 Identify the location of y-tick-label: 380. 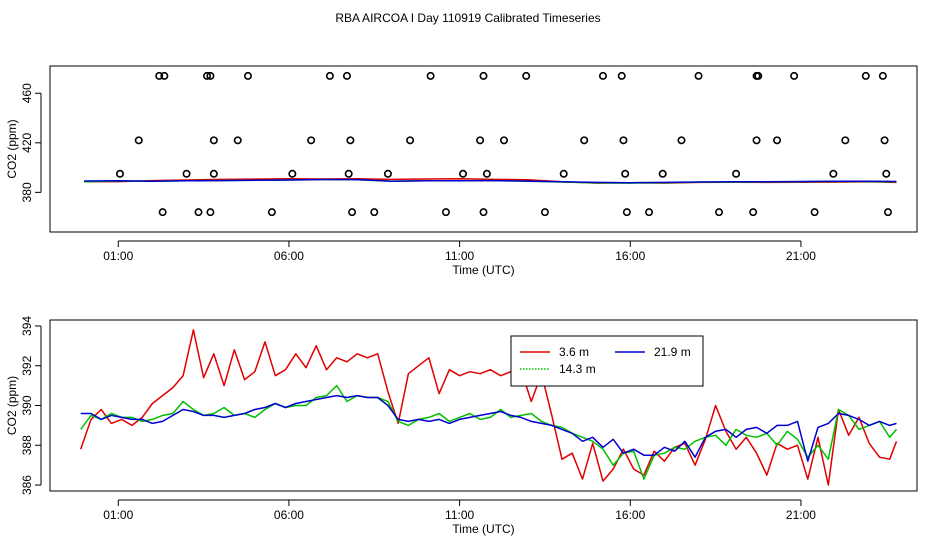
(27, 192).